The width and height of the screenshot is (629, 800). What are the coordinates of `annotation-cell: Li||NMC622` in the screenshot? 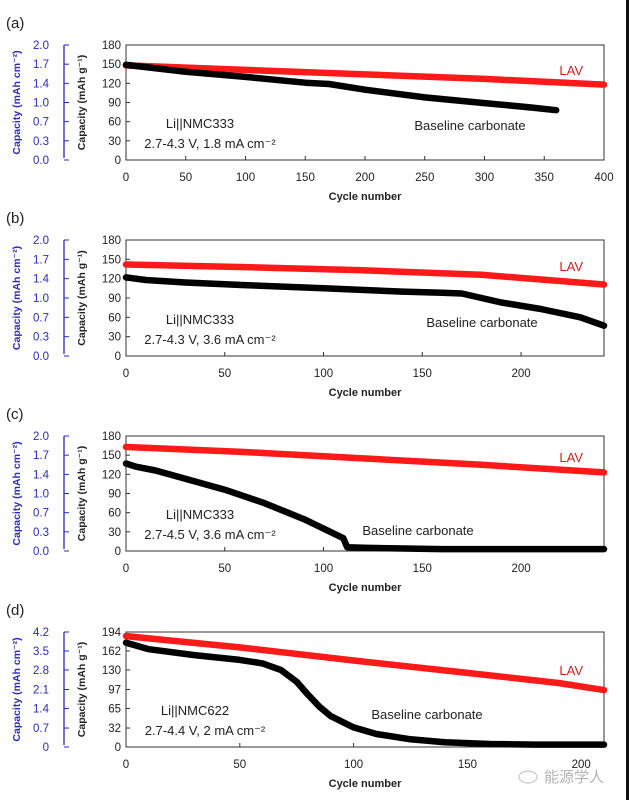 It's located at (195, 710).